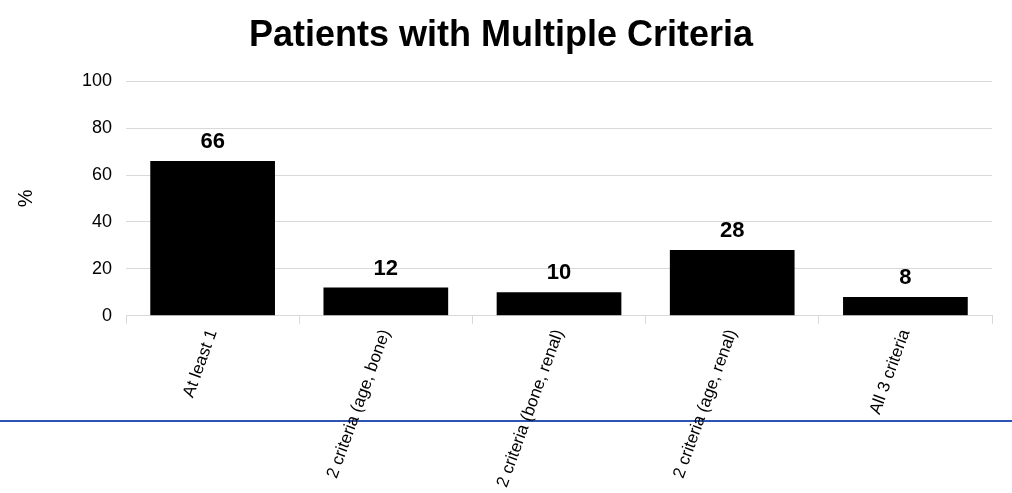 This screenshot has width=1012, height=493. Describe the element at coordinates (889, 371) in the screenshot. I see `x-tick-label: All 3 criteria` at that location.